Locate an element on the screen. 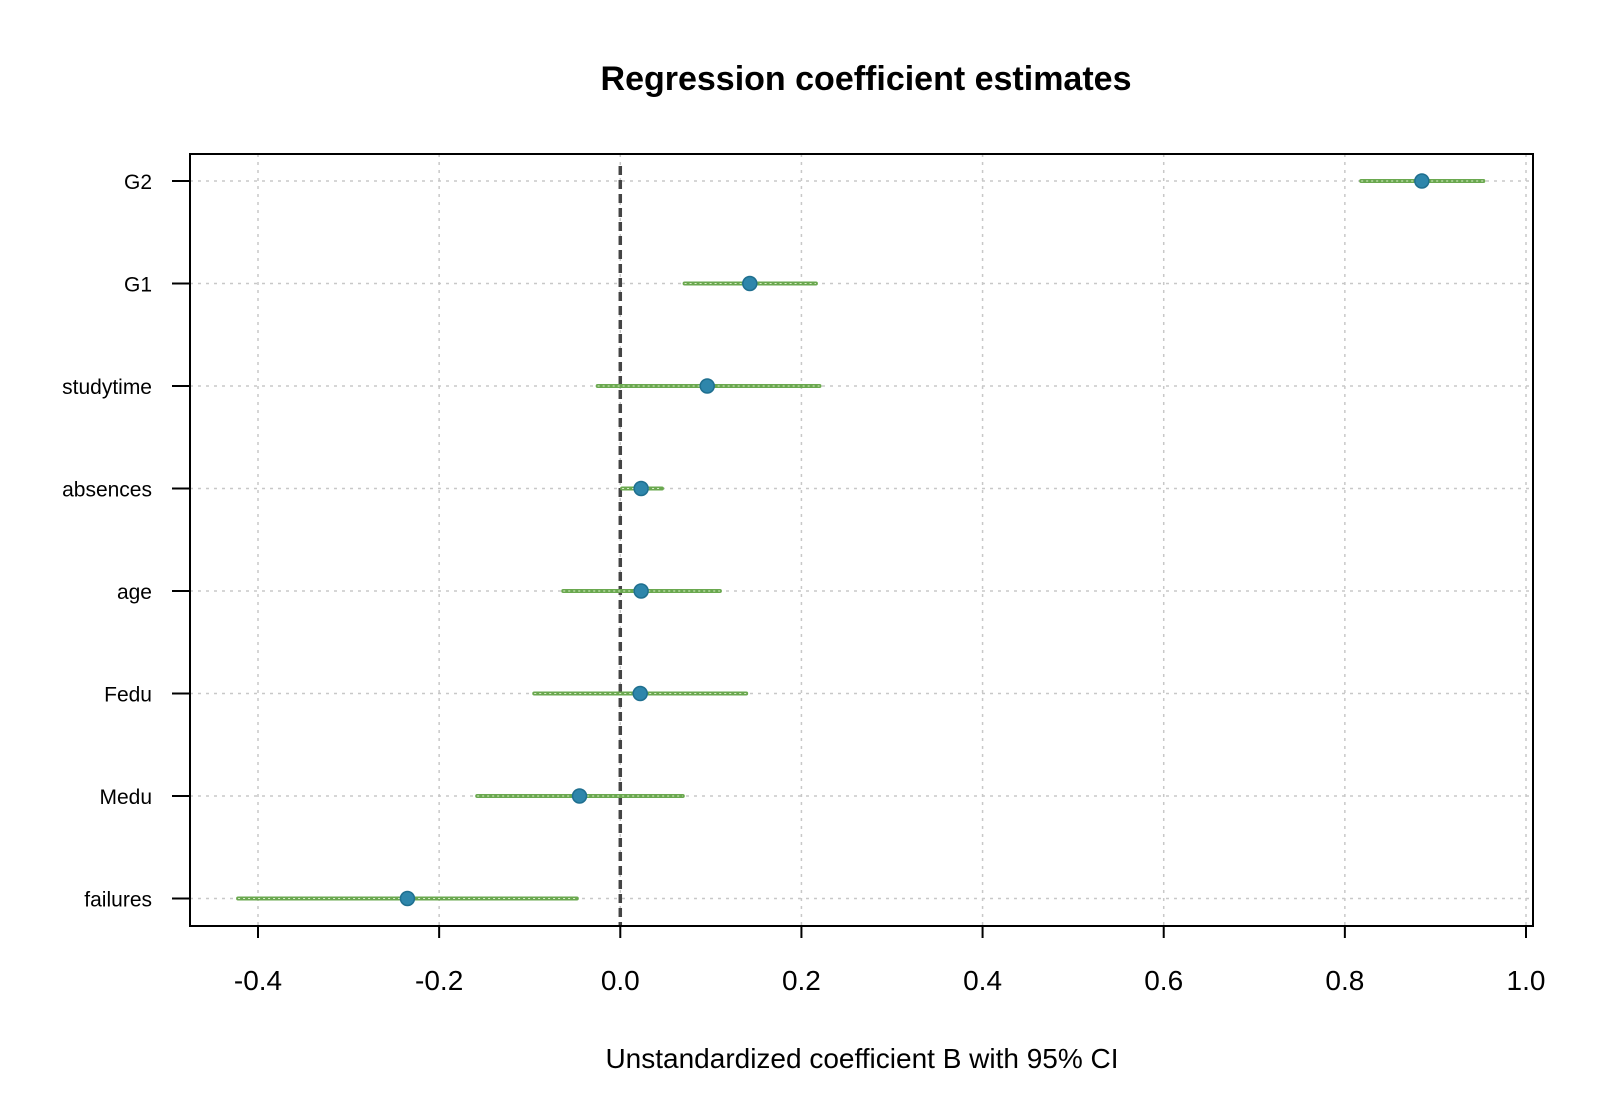 The width and height of the screenshot is (1600, 1108). y-axis: G2 G1 studytime absences age Fedu Medu failures is located at coordinates (126, 541).